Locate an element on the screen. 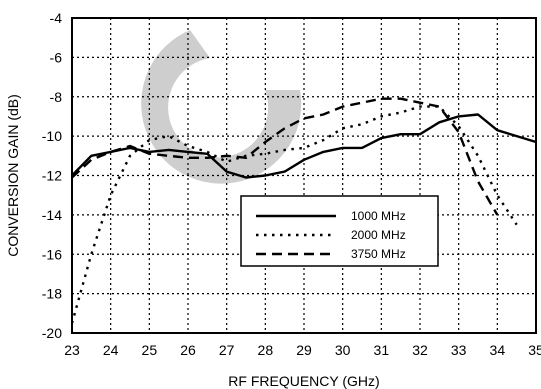 The height and width of the screenshot is (389, 541). x-tick-label: 31 is located at coordinates (382, 350).